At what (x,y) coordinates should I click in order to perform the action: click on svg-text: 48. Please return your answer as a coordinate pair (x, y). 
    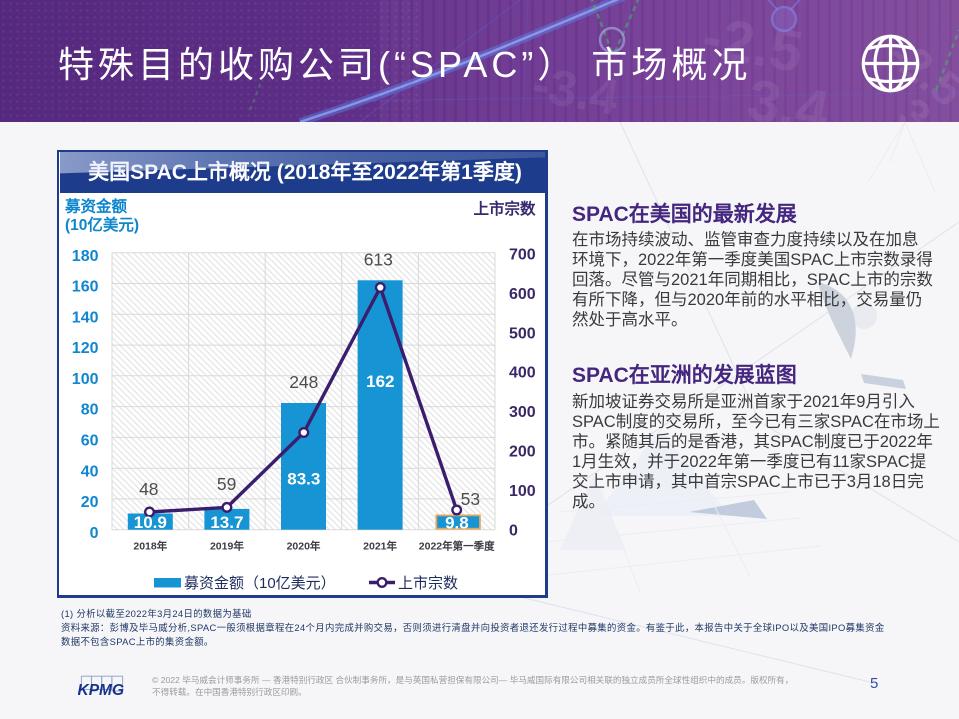
    Looking at the image, I should click on (148, 489).